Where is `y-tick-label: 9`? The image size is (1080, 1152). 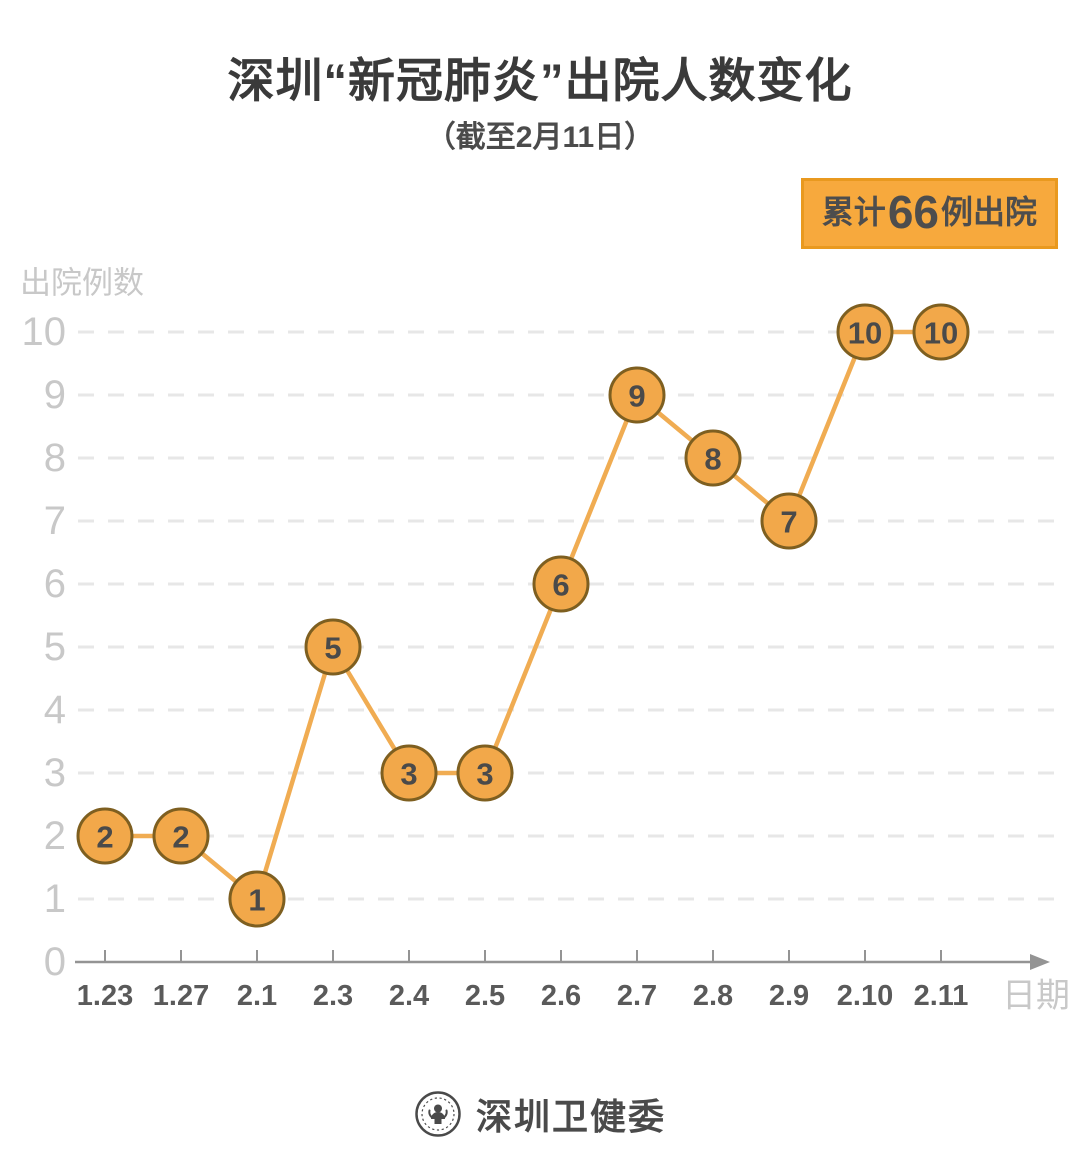
y-tick-label: 9 is located at coordinates (55, 395).